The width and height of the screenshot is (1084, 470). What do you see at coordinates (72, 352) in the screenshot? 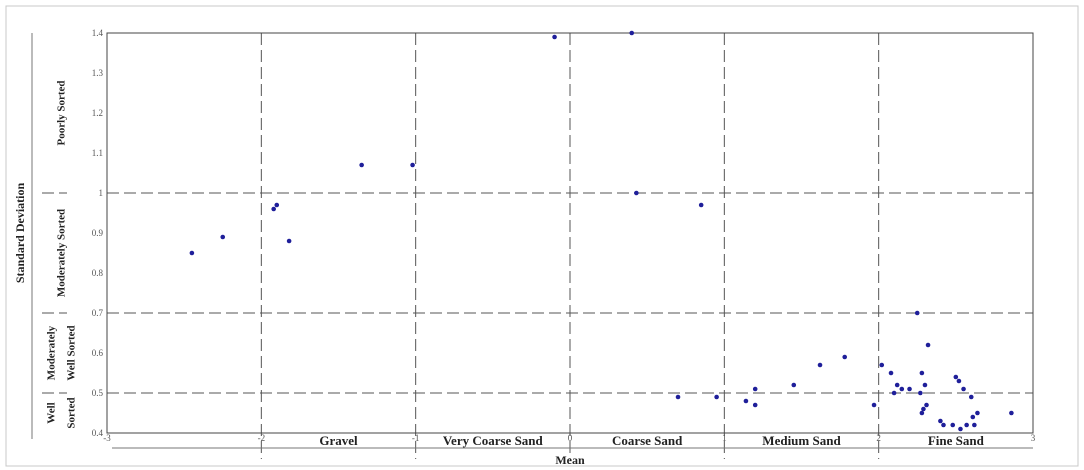
I see `y-band-label: Well Sorted` at bounding box center [72, 352].